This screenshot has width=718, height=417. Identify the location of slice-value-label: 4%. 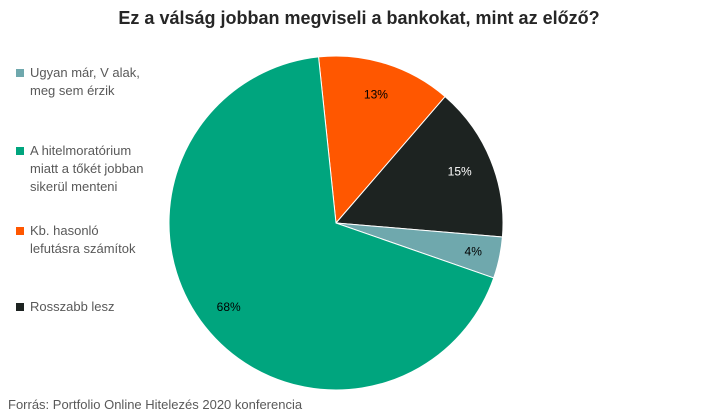
(474, 251).